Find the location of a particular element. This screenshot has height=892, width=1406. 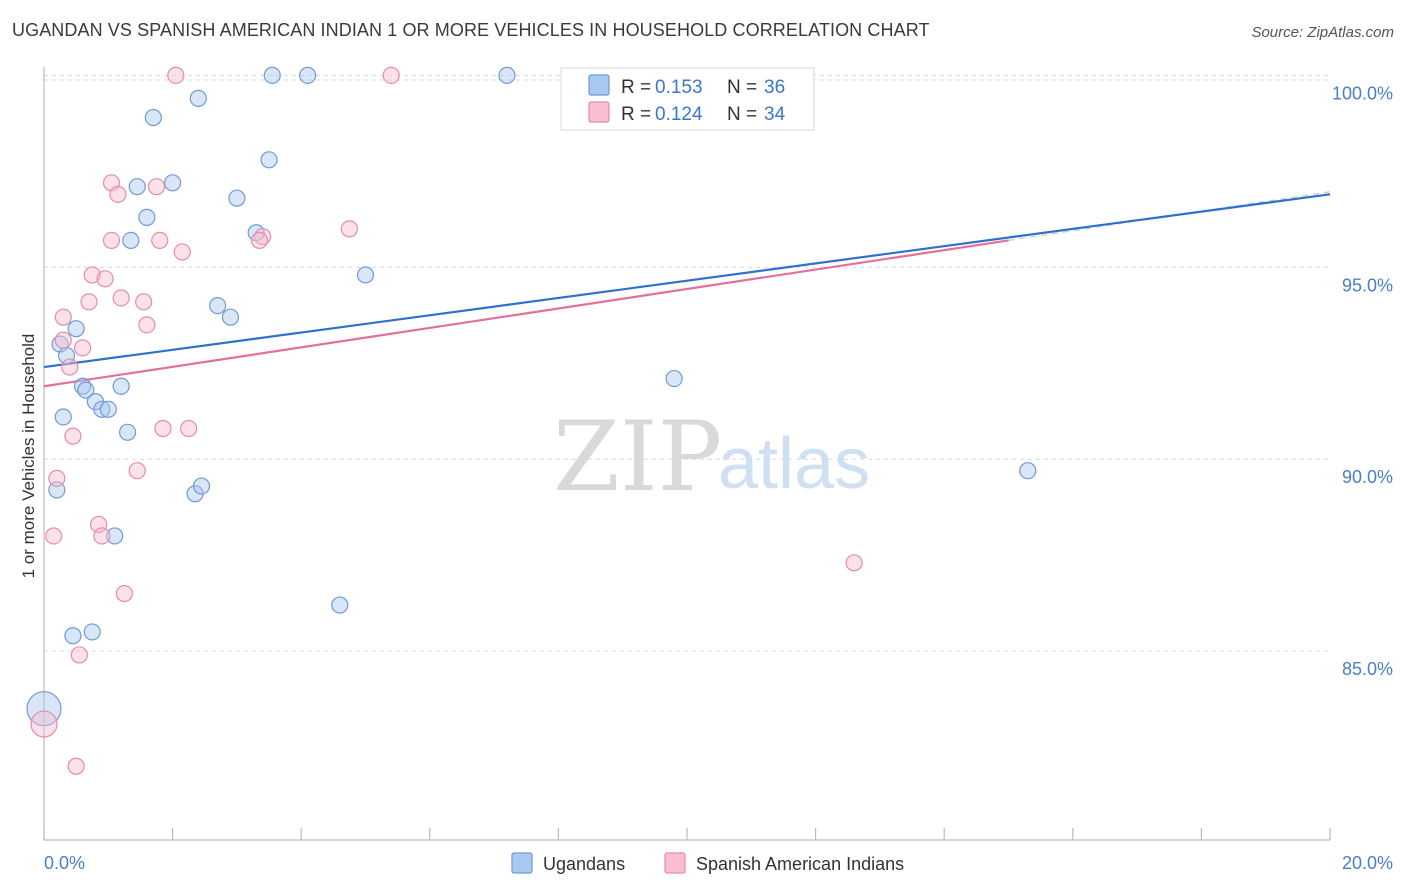

y-tick-label: 95.0% is located at coordinates (1367, 285).